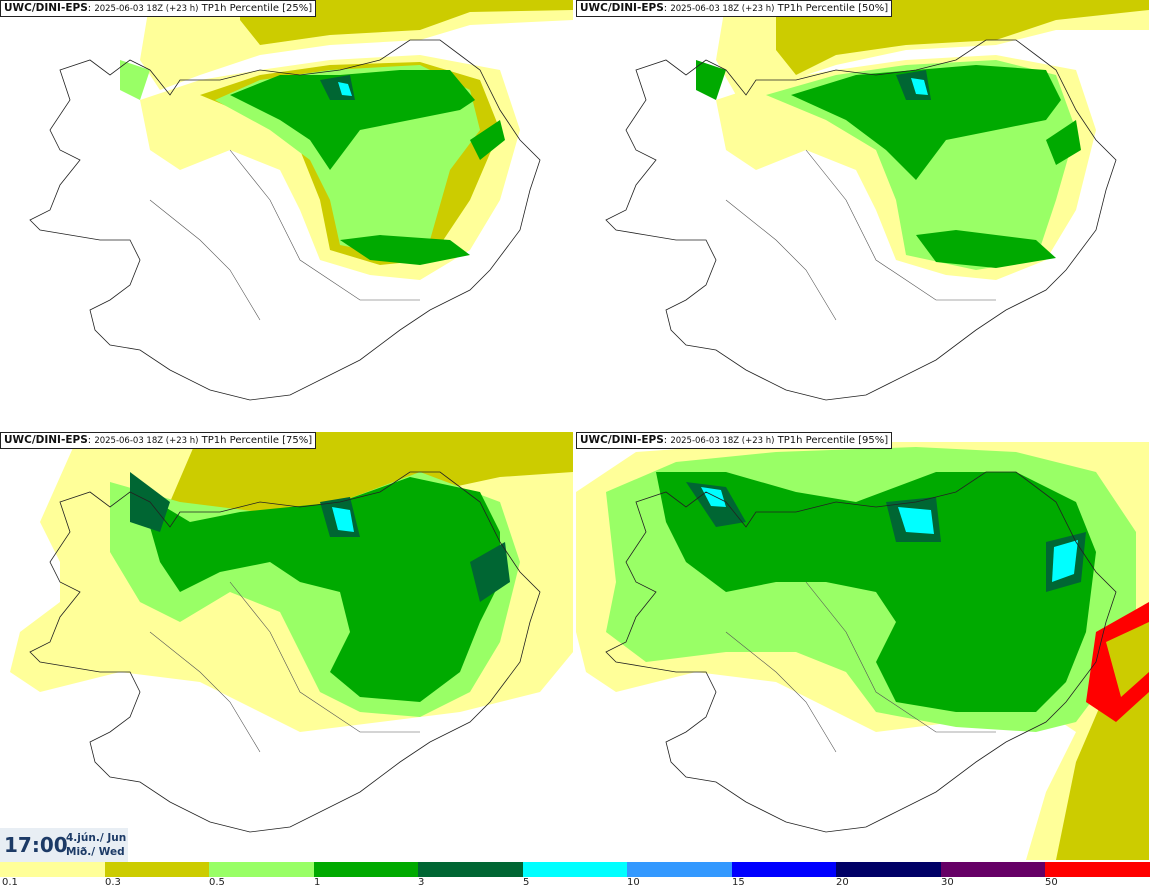 This screenshot has height=891, width=1150. What do you see at coordinates (113, 882) in the screenshot?
I see `legend-tick-label: 0.3` at bounding box center [113, 882].